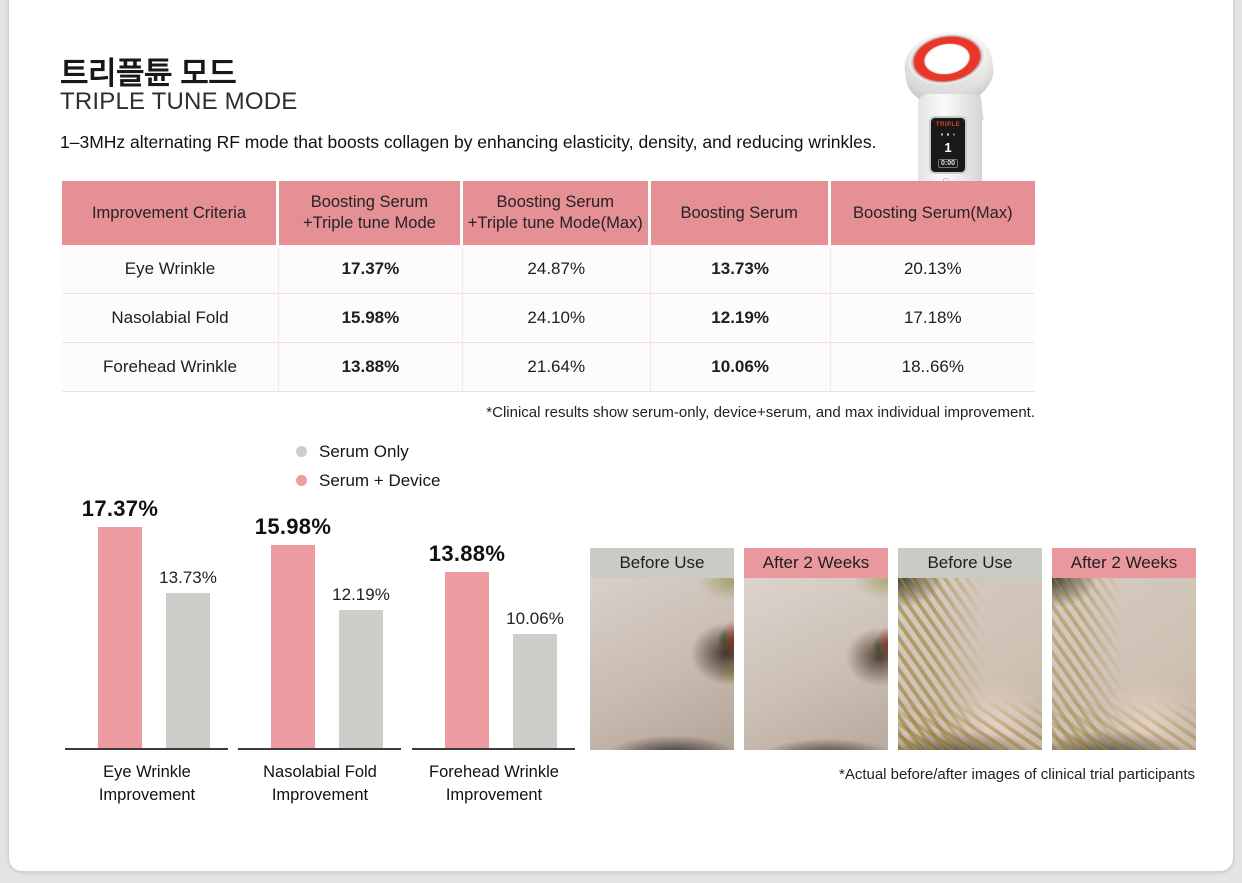 This screenshot has height=883, width=1242. Describe the element at coordinates (535, 618) in the screenshot. I see `serum-only-value-label: 10.06%` at that location.